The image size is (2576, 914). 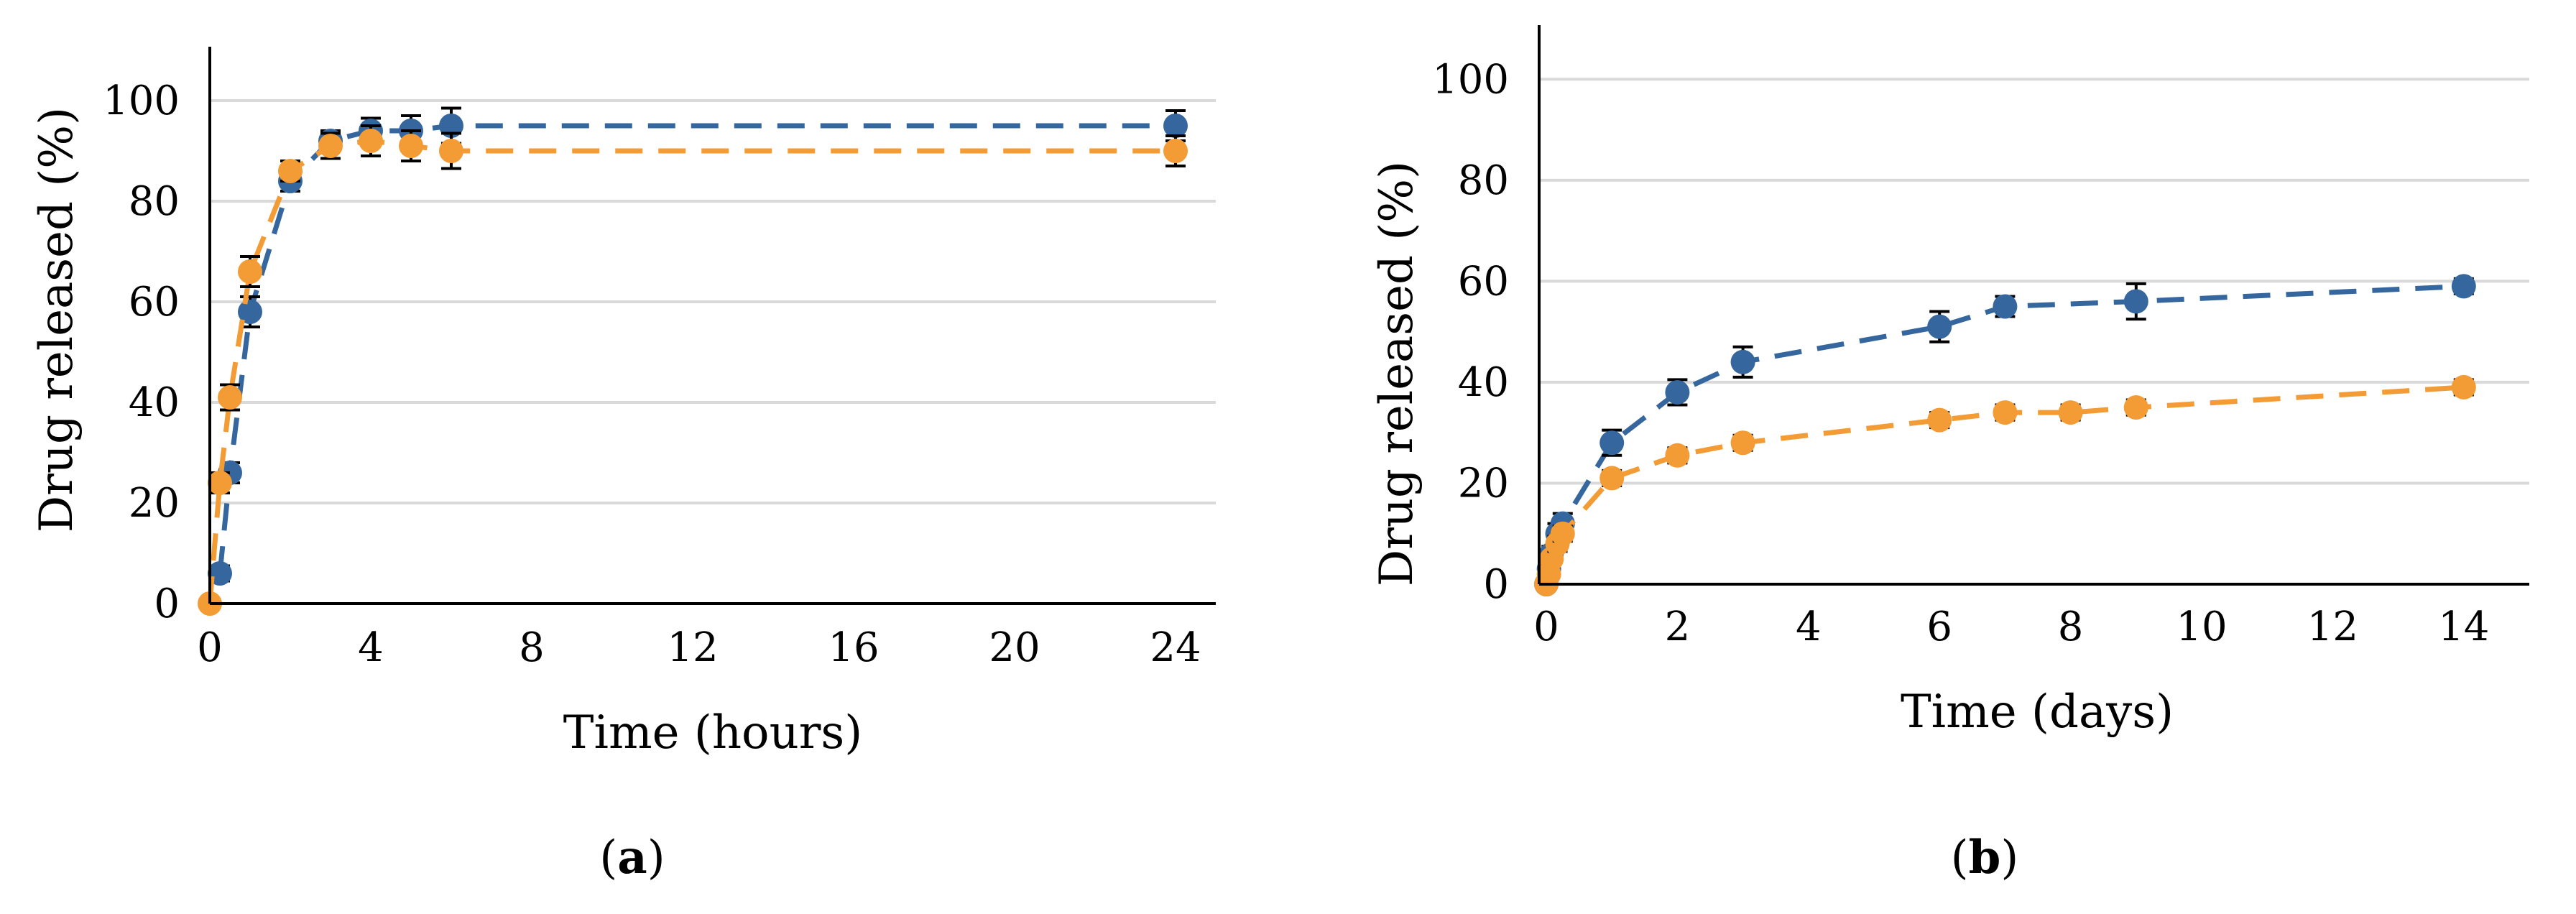 I want to click on panel-letter-a: a, so click(x=632, y=858).